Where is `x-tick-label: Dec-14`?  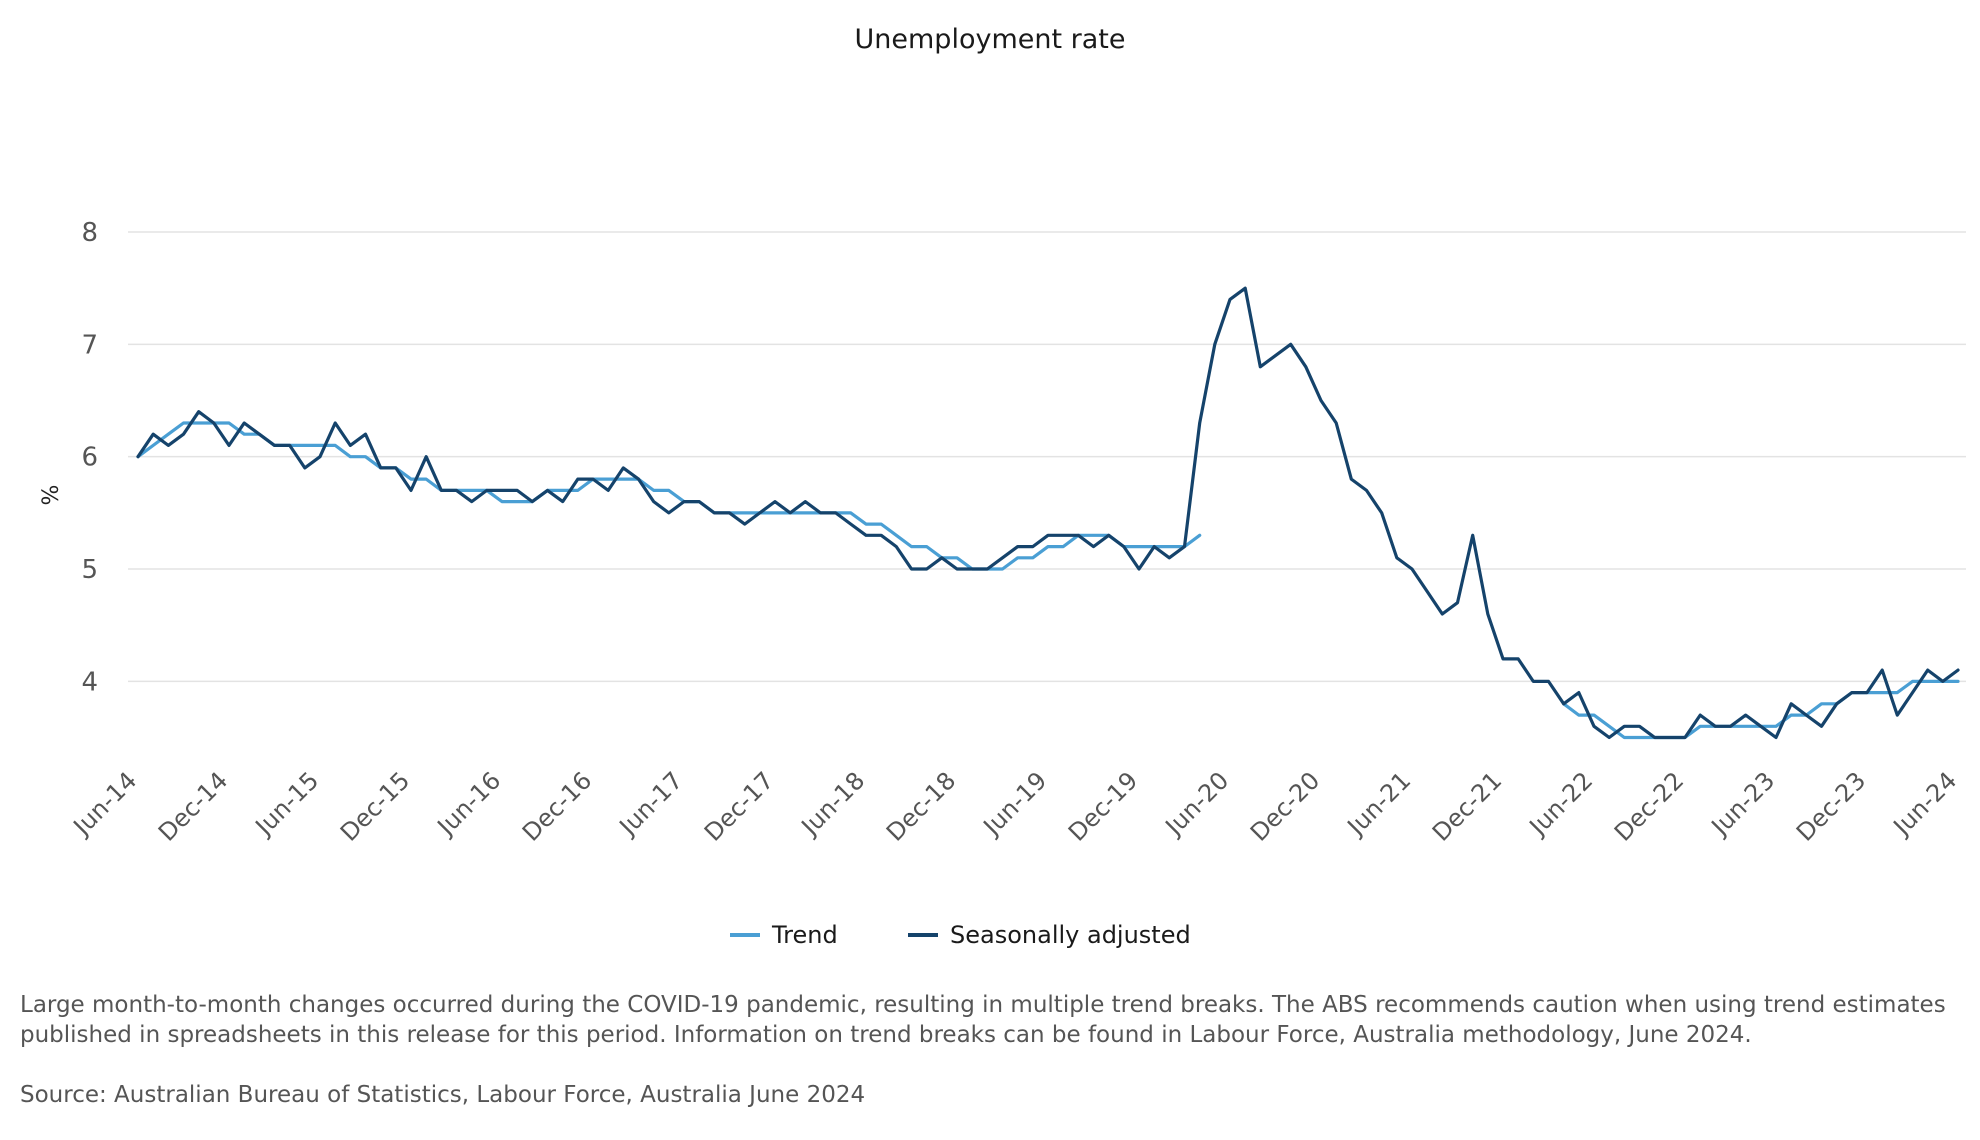
x-tick-label: Dec-14 is located at coordinates (193, 806).